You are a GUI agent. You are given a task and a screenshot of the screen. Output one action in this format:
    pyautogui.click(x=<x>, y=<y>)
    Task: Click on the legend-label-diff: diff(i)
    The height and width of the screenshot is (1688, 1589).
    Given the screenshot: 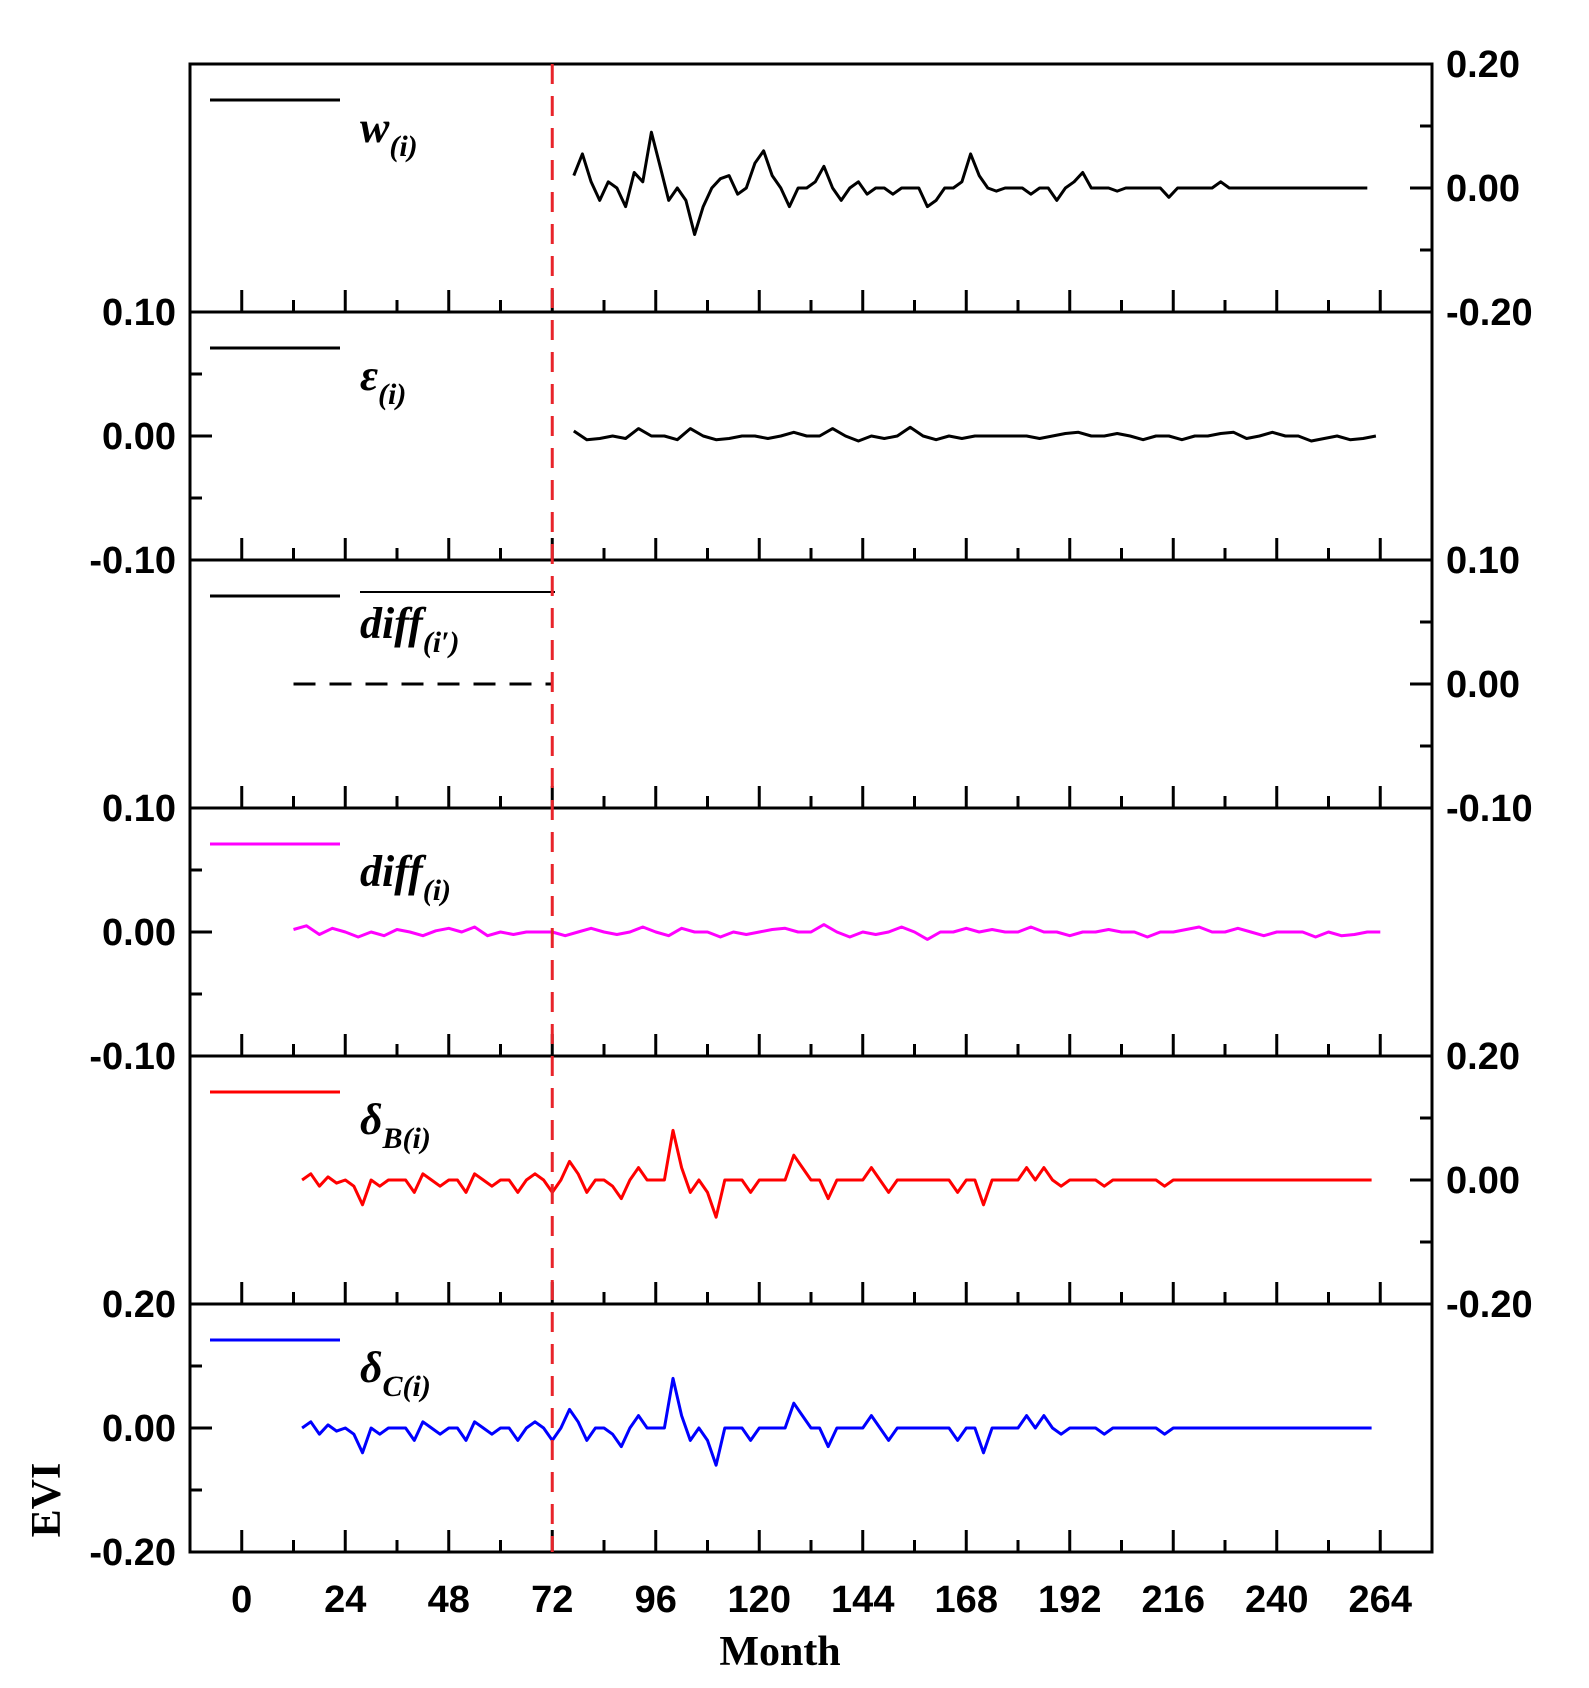 What is the action you would take?
    pyautogui.click(x=405, y=877)
    